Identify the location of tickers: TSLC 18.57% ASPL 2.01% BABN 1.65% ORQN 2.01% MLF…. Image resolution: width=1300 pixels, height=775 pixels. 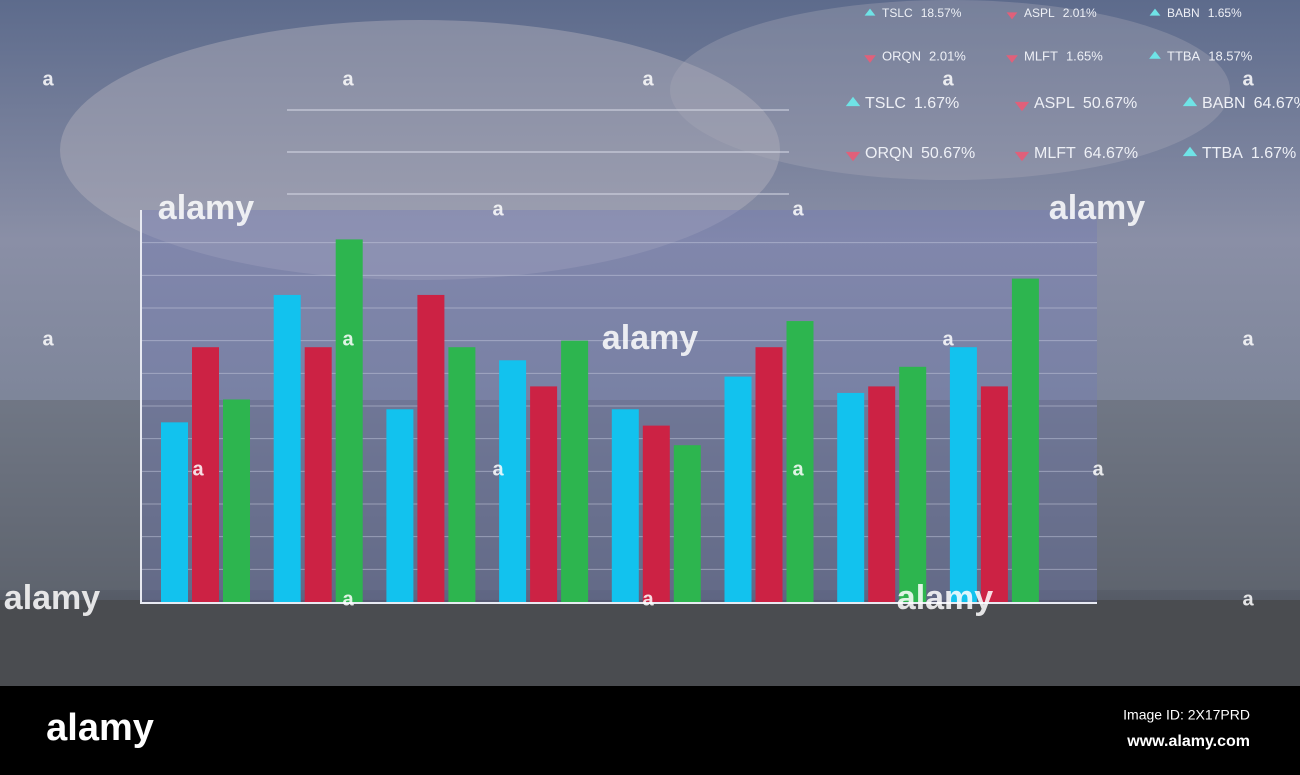
(1072, 84).